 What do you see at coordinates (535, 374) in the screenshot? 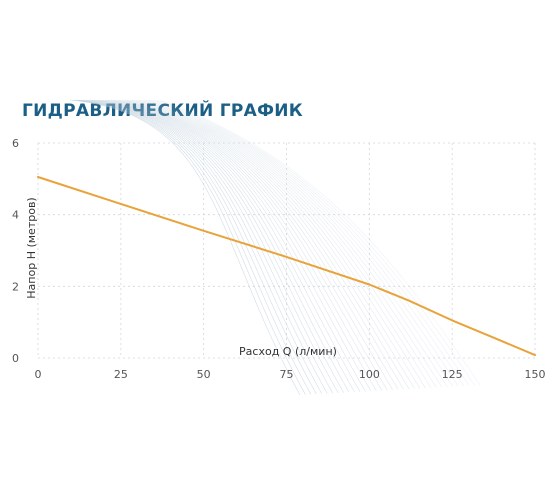
I see `x-tick-label: 150` at bounding box center [535, 374].